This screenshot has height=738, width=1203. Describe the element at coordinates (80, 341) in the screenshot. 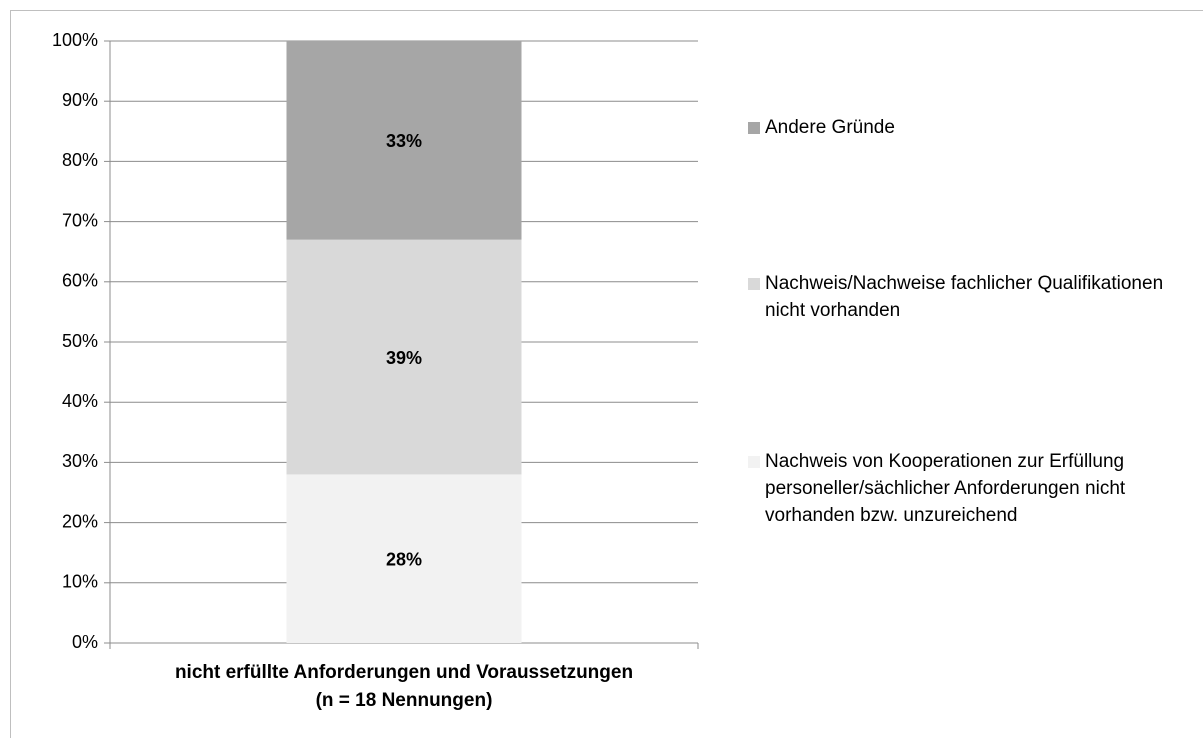

I see `y-tick-label: 50%` at that location.